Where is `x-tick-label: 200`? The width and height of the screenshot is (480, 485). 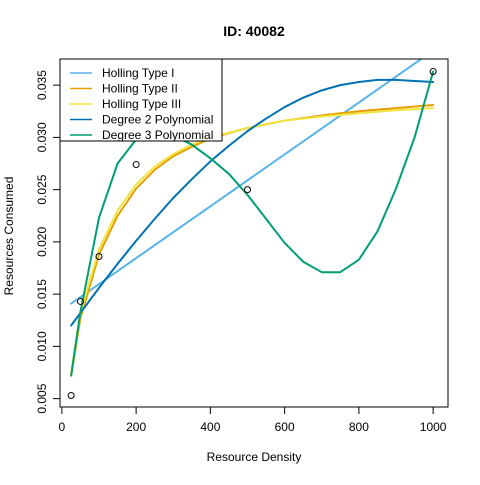
x-tick-label: 200 is located at coordinates (136, 427).